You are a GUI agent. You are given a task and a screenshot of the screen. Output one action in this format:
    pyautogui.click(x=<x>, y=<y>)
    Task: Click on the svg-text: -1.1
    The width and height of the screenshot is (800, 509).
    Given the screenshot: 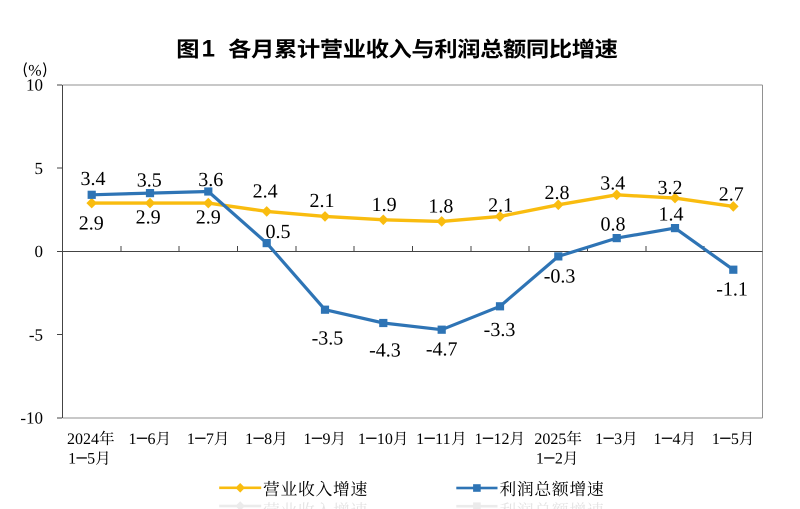 What is the action you would take?
    pyautogui.click(x=732, y=290)
    